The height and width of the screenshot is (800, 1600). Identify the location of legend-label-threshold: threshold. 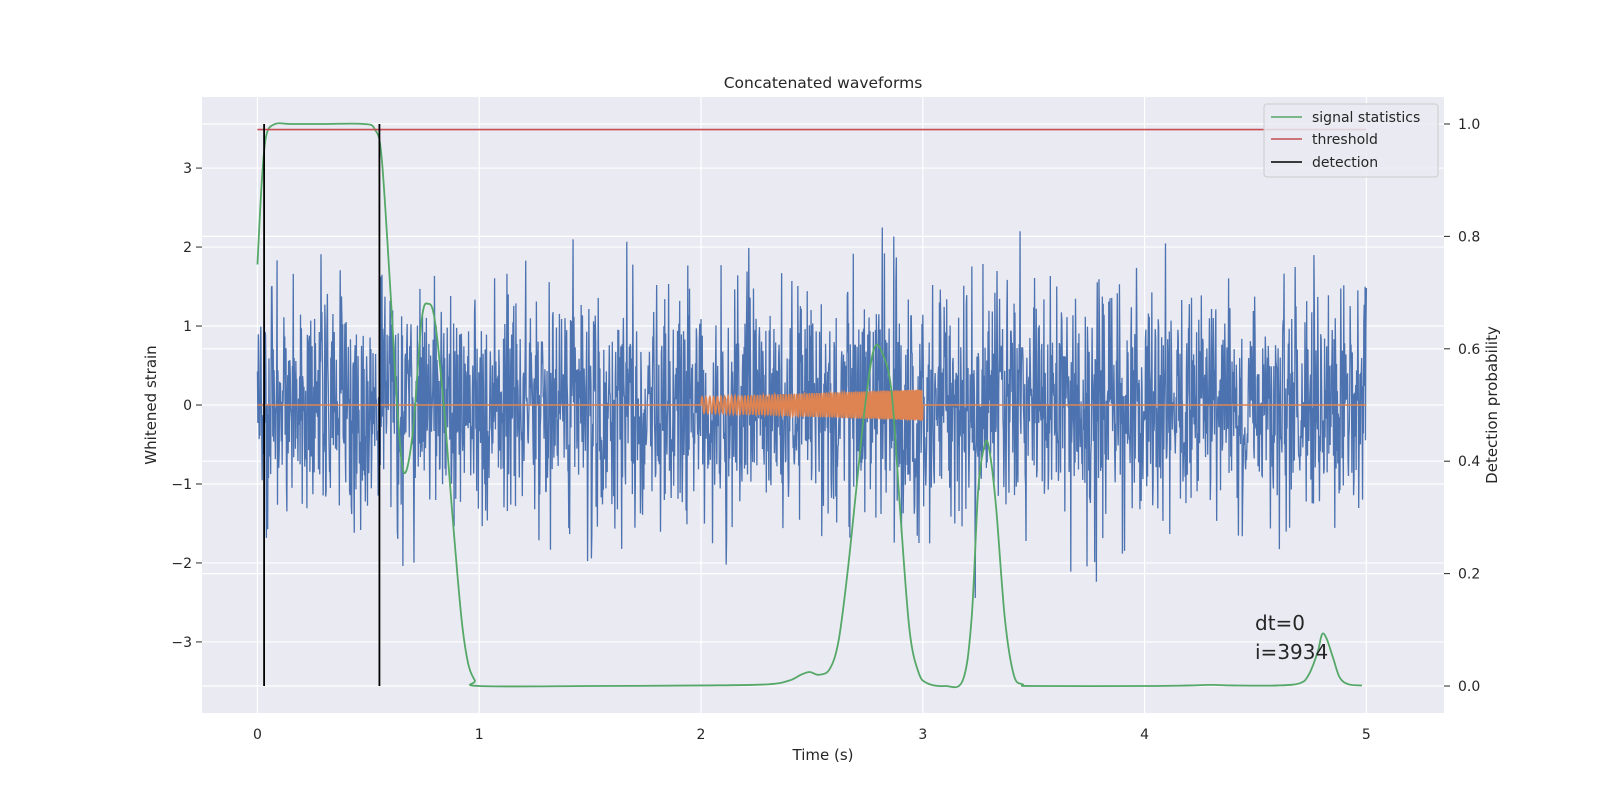
(1345, 140).